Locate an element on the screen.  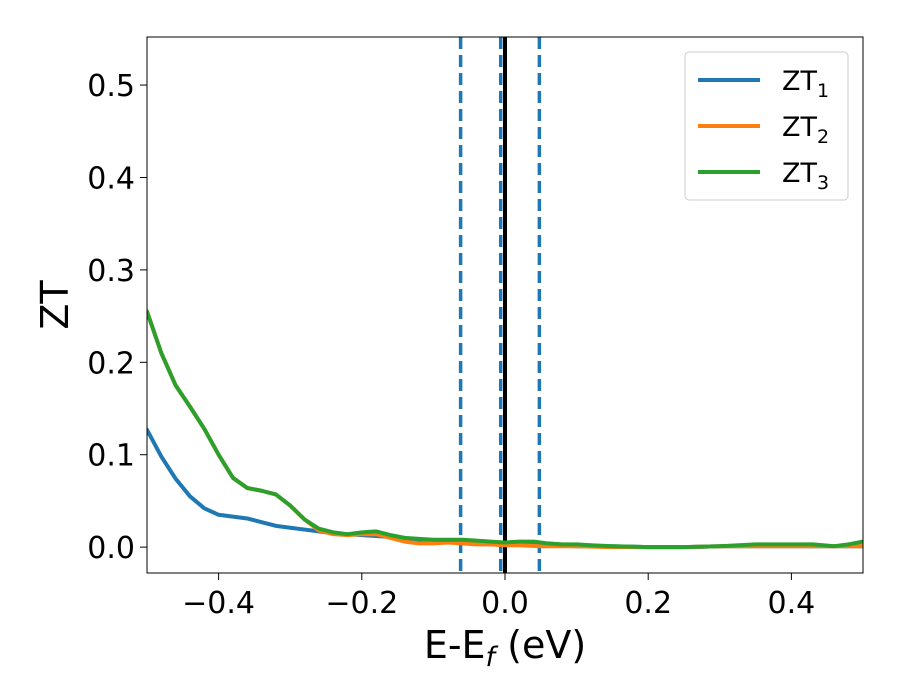
legend-label: ZT1 is located at coordinates (805, 84).